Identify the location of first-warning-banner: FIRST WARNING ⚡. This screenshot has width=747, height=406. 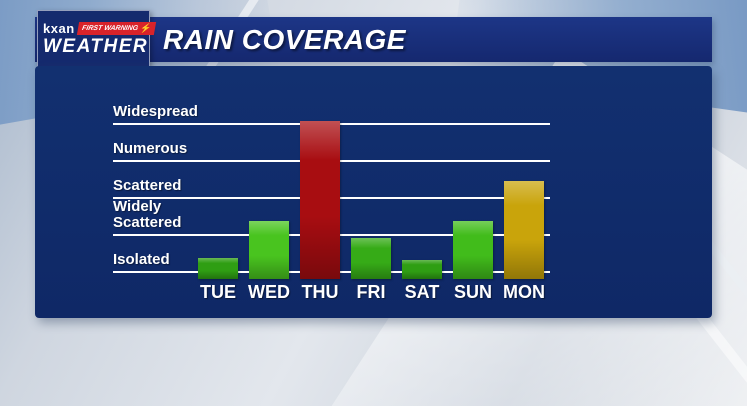
(116, 28).